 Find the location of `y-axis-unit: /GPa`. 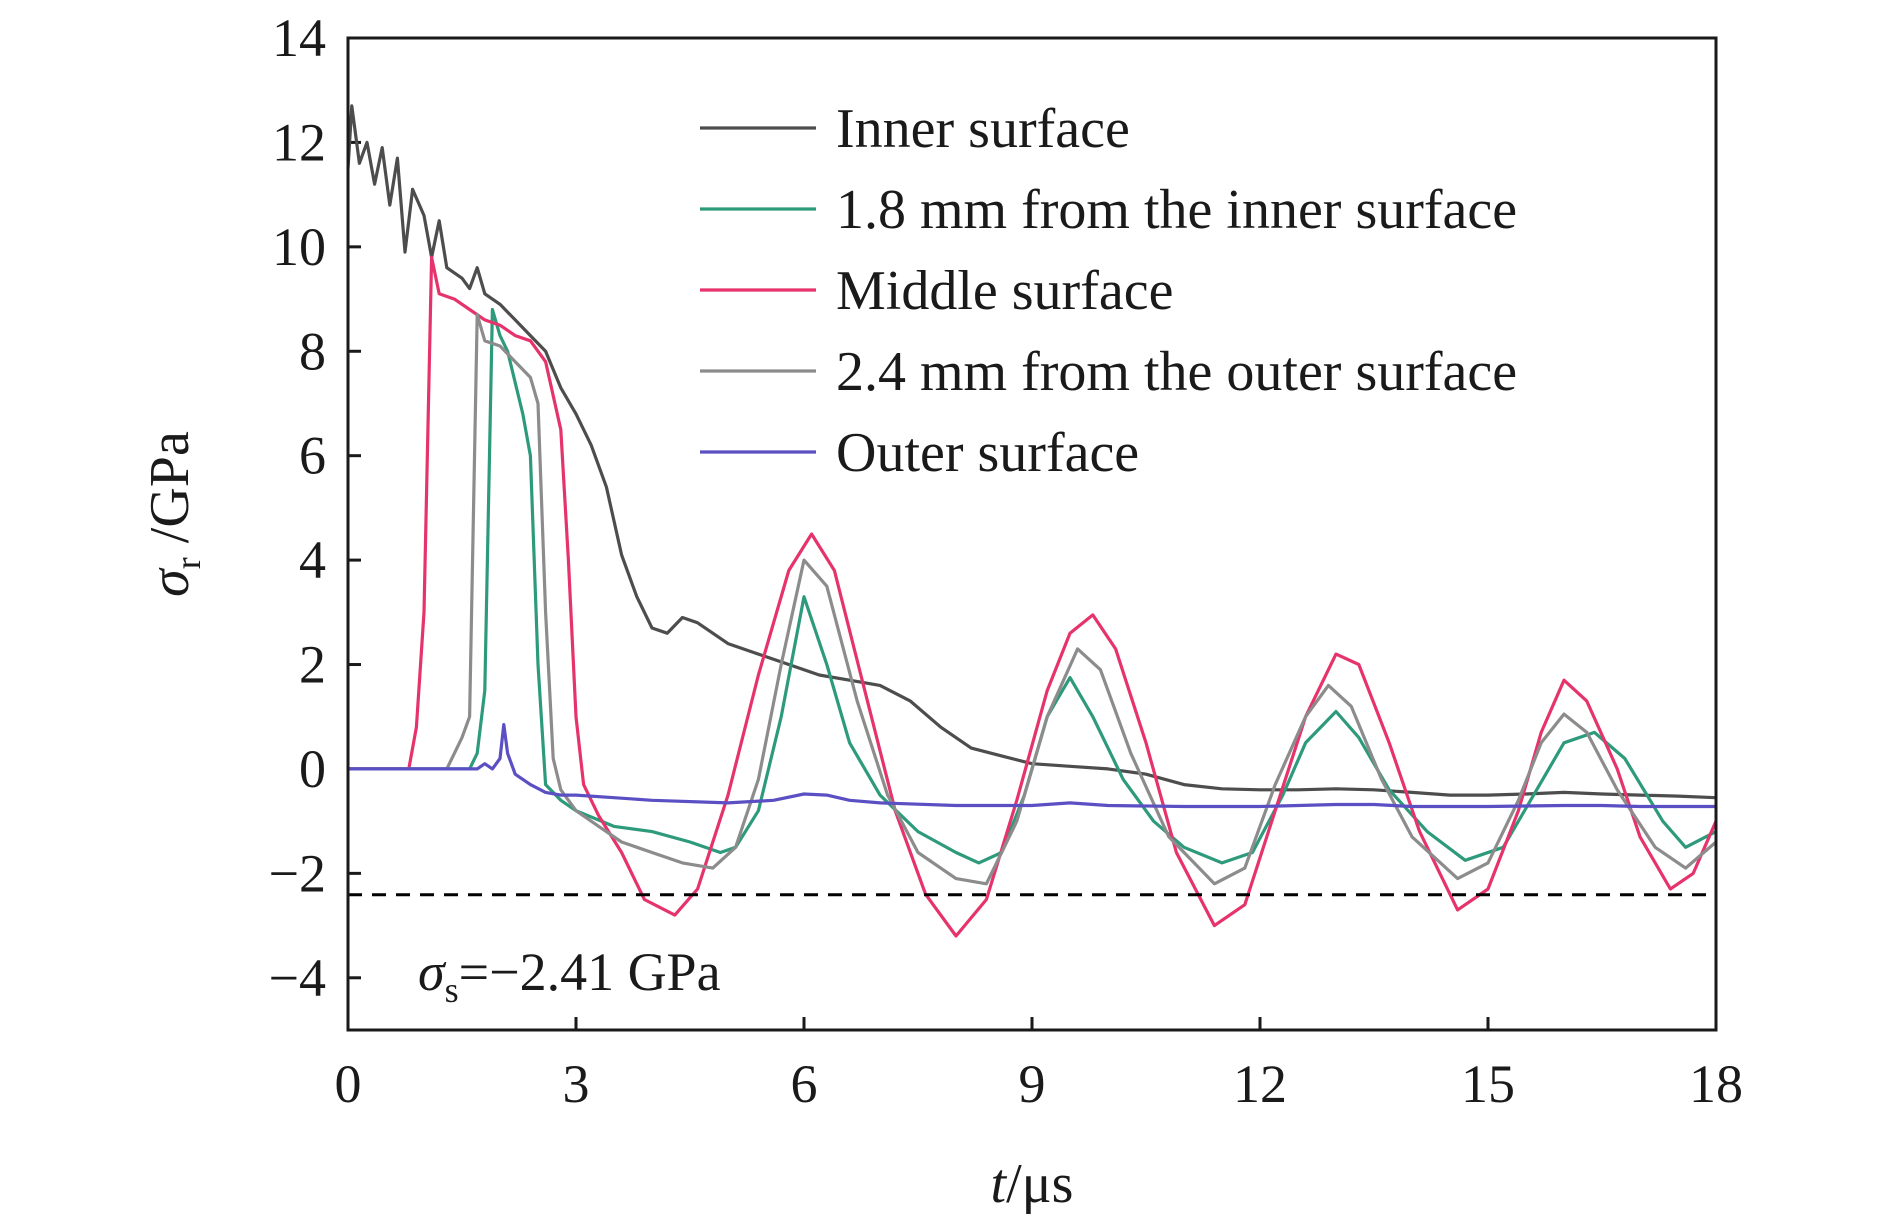

y-axis-unit: /GPa is located at coordinates (170, 494).